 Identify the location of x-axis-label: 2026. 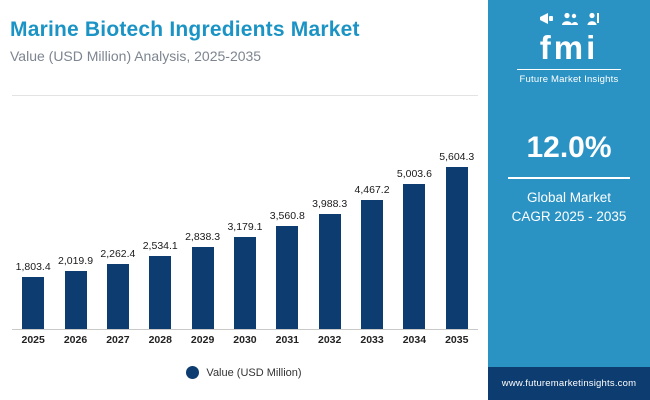
(75, 340).